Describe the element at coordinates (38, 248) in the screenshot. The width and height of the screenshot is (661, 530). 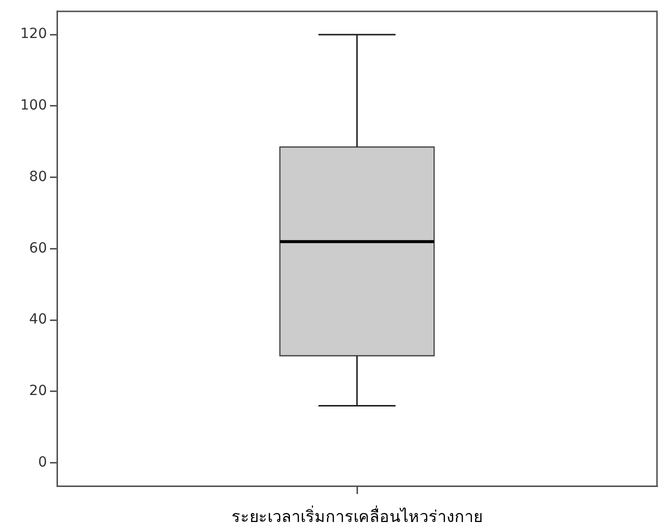
I see `y-tick-label: 60` at that location.